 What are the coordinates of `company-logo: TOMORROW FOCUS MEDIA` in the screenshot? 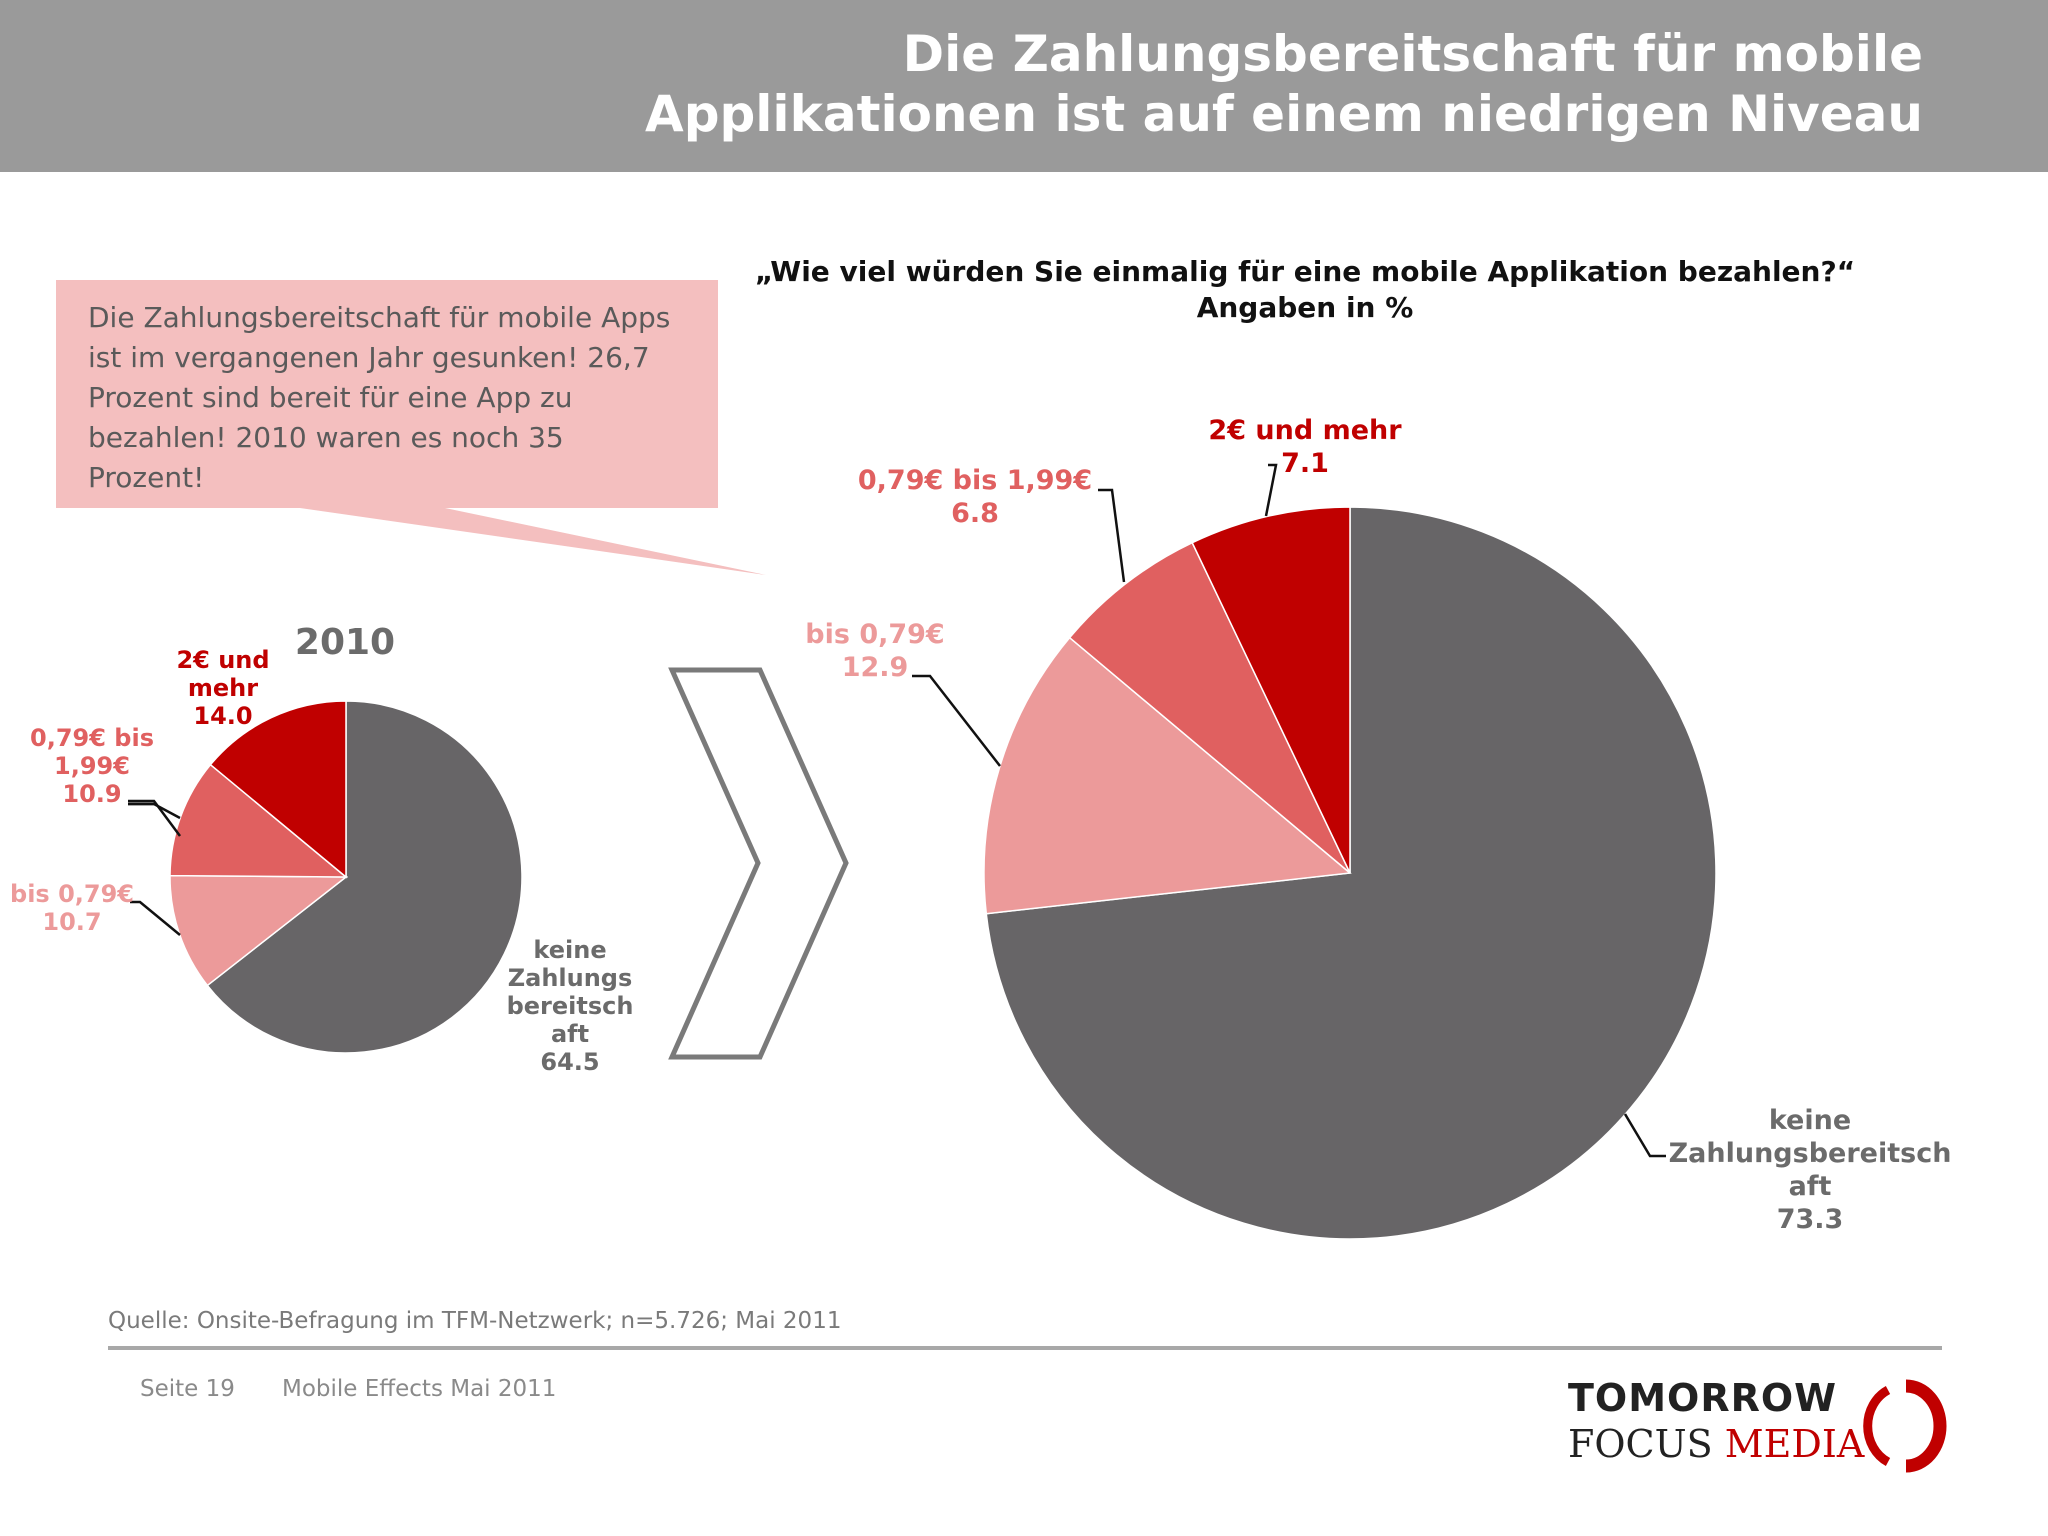 It's located at (1758, 1426).